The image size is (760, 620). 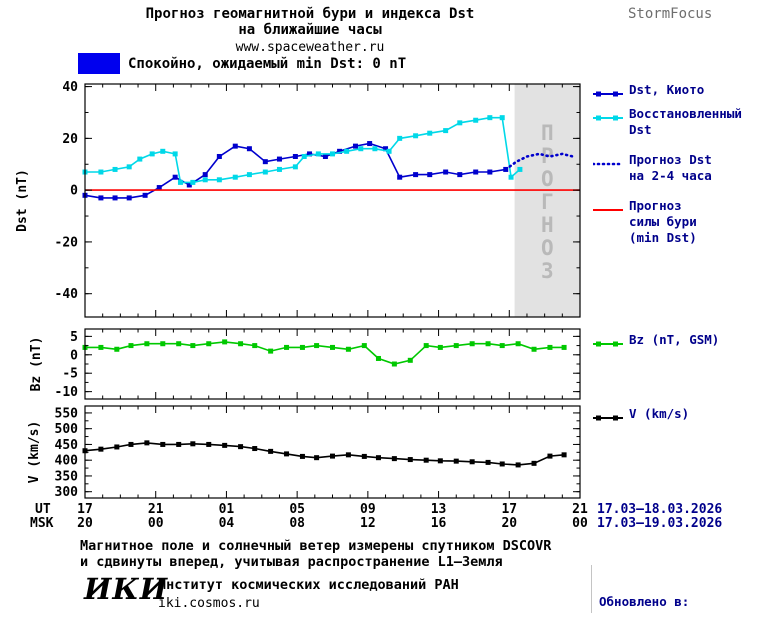 What do you see at coordinates (297, 509) in the screenshot?
I see `x-tick-label: 05` at bounding box center [297, 509].